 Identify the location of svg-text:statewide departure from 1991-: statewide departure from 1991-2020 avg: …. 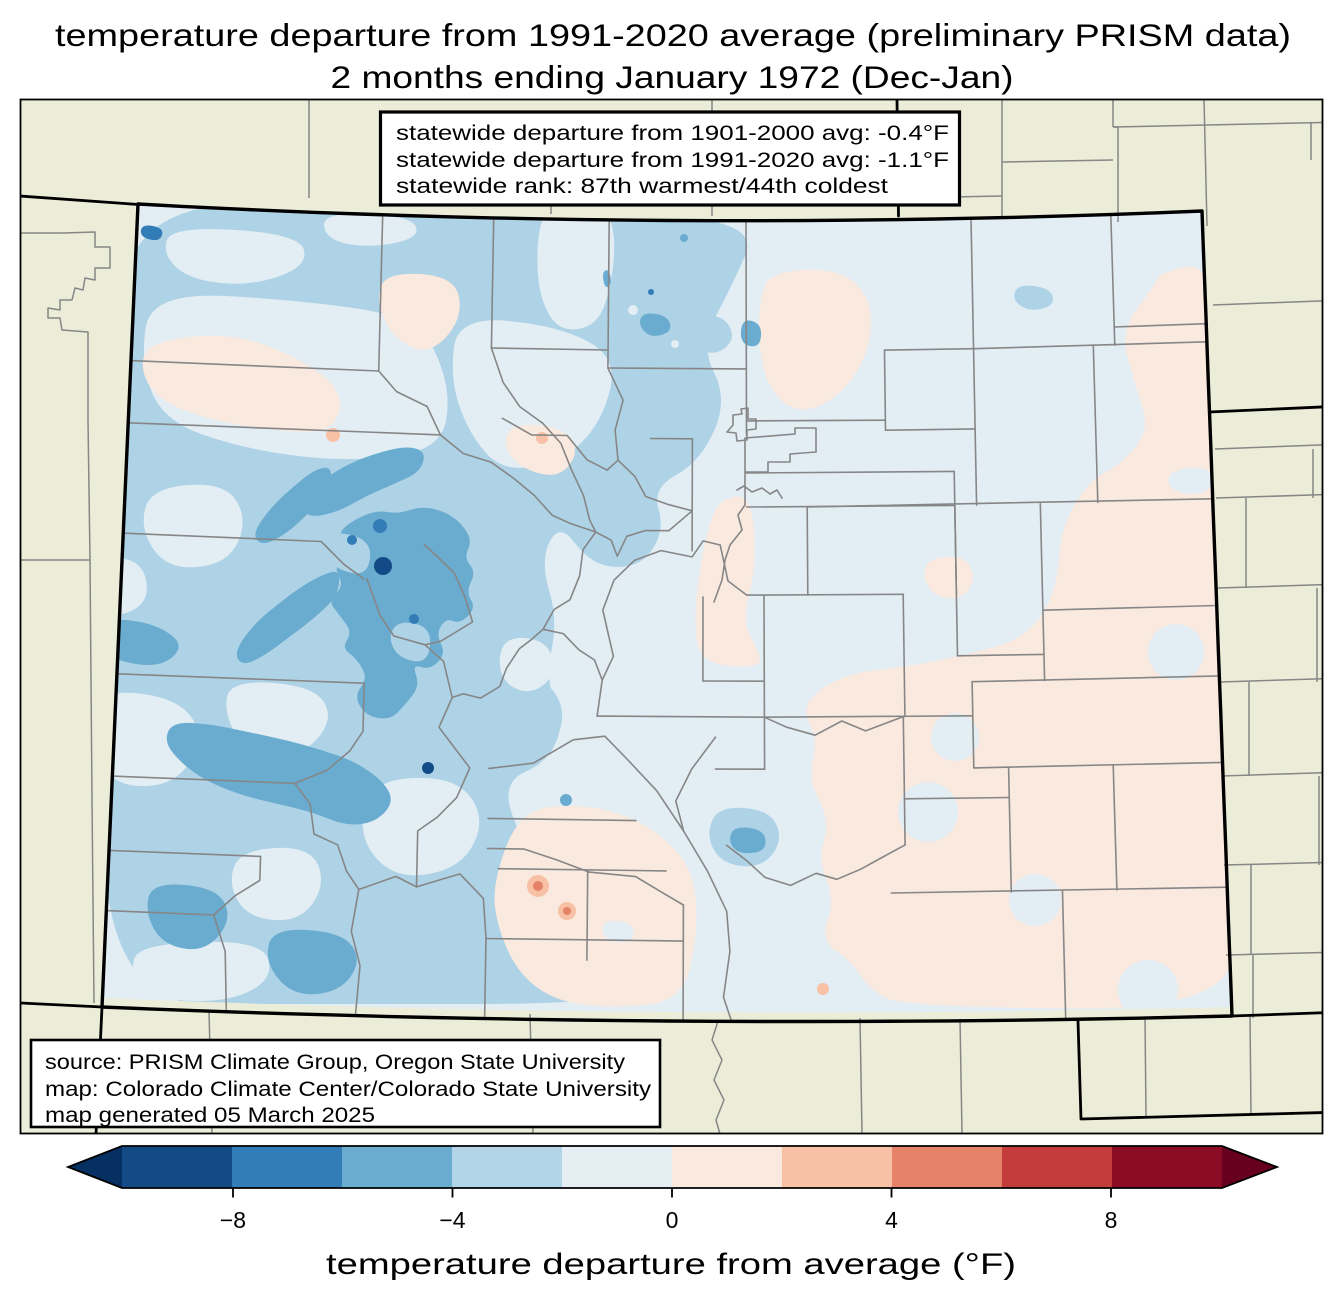
(672, 160).